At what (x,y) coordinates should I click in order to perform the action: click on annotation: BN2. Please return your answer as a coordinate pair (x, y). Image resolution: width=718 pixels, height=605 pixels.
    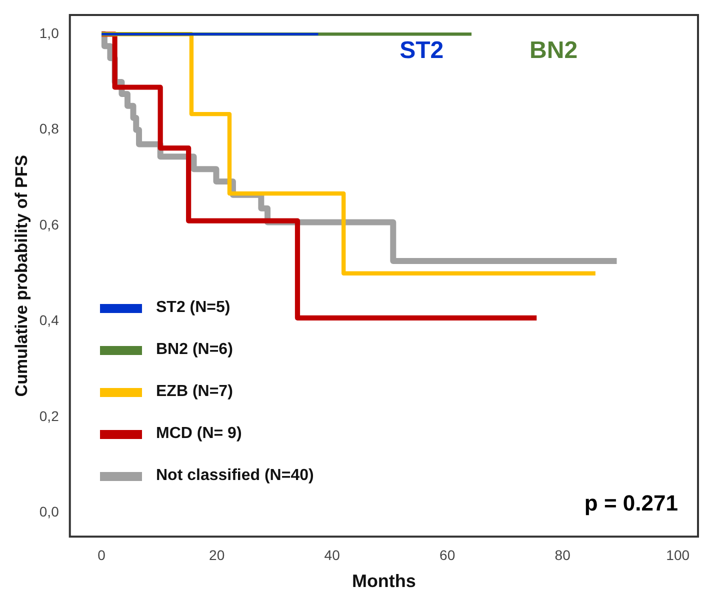
    Looking at the image, I should click on (554, 50).